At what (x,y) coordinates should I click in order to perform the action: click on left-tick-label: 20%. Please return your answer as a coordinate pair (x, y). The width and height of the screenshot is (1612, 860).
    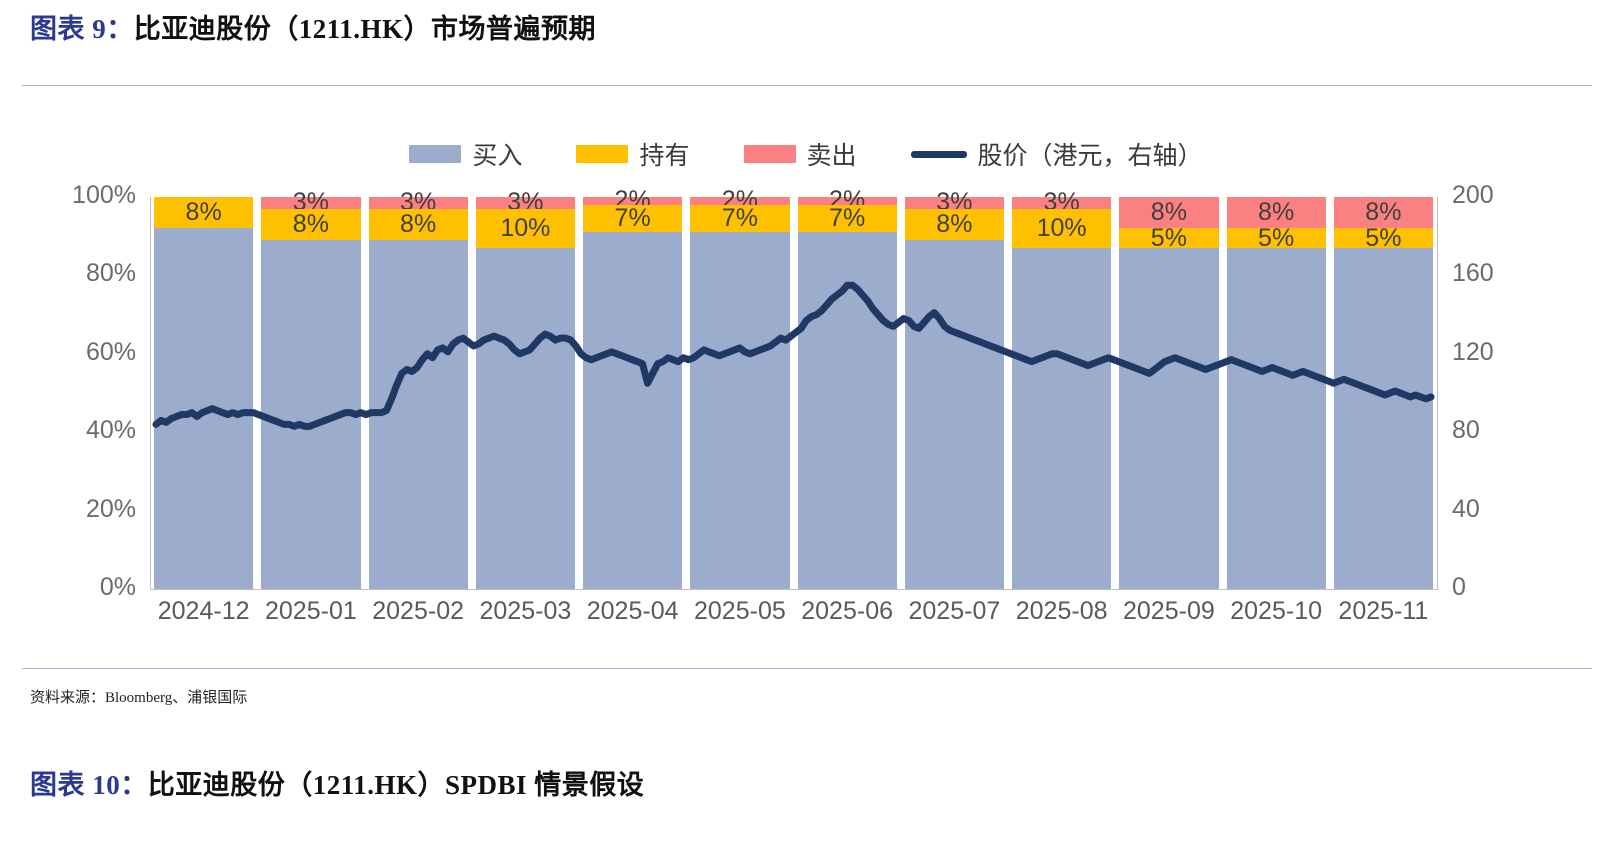
    Looking at the image, I should click on (110, 508).